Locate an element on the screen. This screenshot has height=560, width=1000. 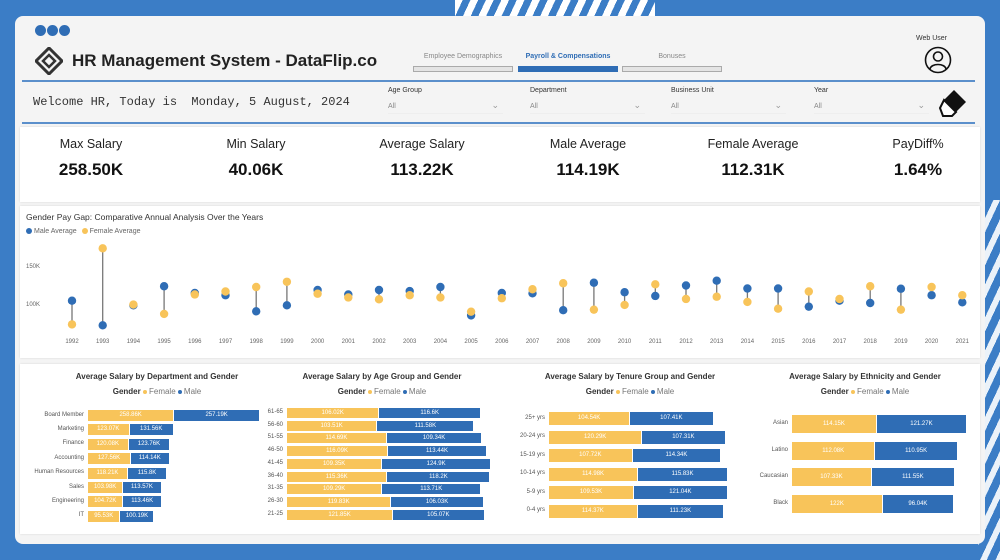
male-bar: 109.34K is located at coordinates (434, 438).